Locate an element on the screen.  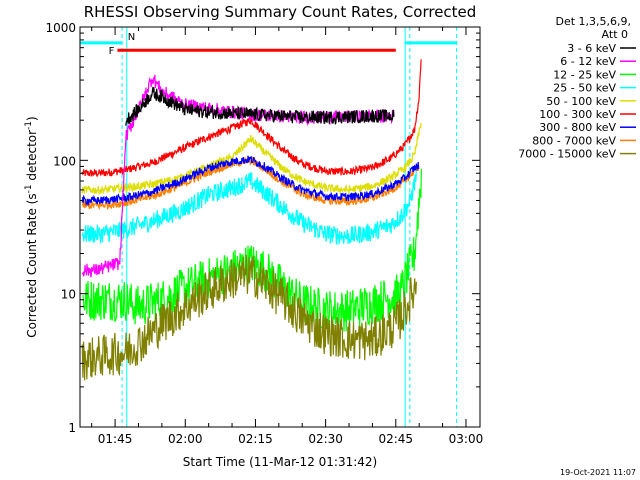
flags: FN is located at coordinates (252, 44).